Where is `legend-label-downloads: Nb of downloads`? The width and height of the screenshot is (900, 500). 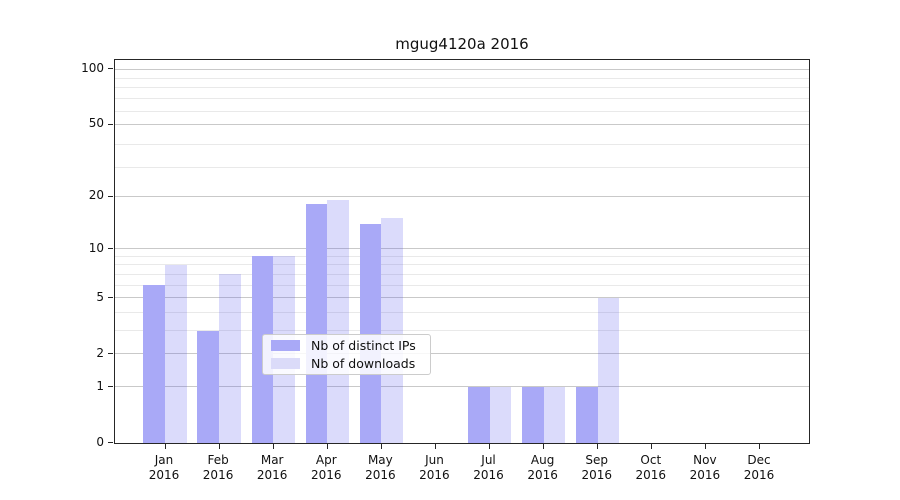
legend-label-downloads: Nb of downloads is located at coordinates (363, 363).